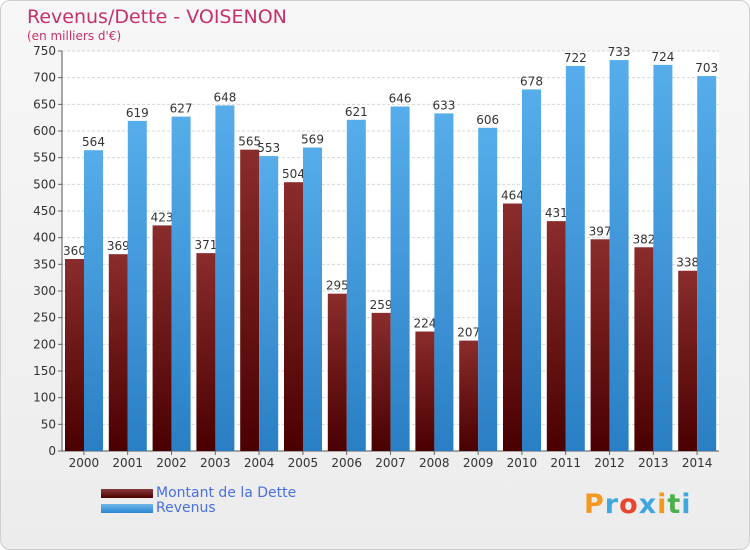  What do you see at coordinates (44, 398) in the screenshot?
I see `y-tick-label: 100` at bounding box center [44, 398].